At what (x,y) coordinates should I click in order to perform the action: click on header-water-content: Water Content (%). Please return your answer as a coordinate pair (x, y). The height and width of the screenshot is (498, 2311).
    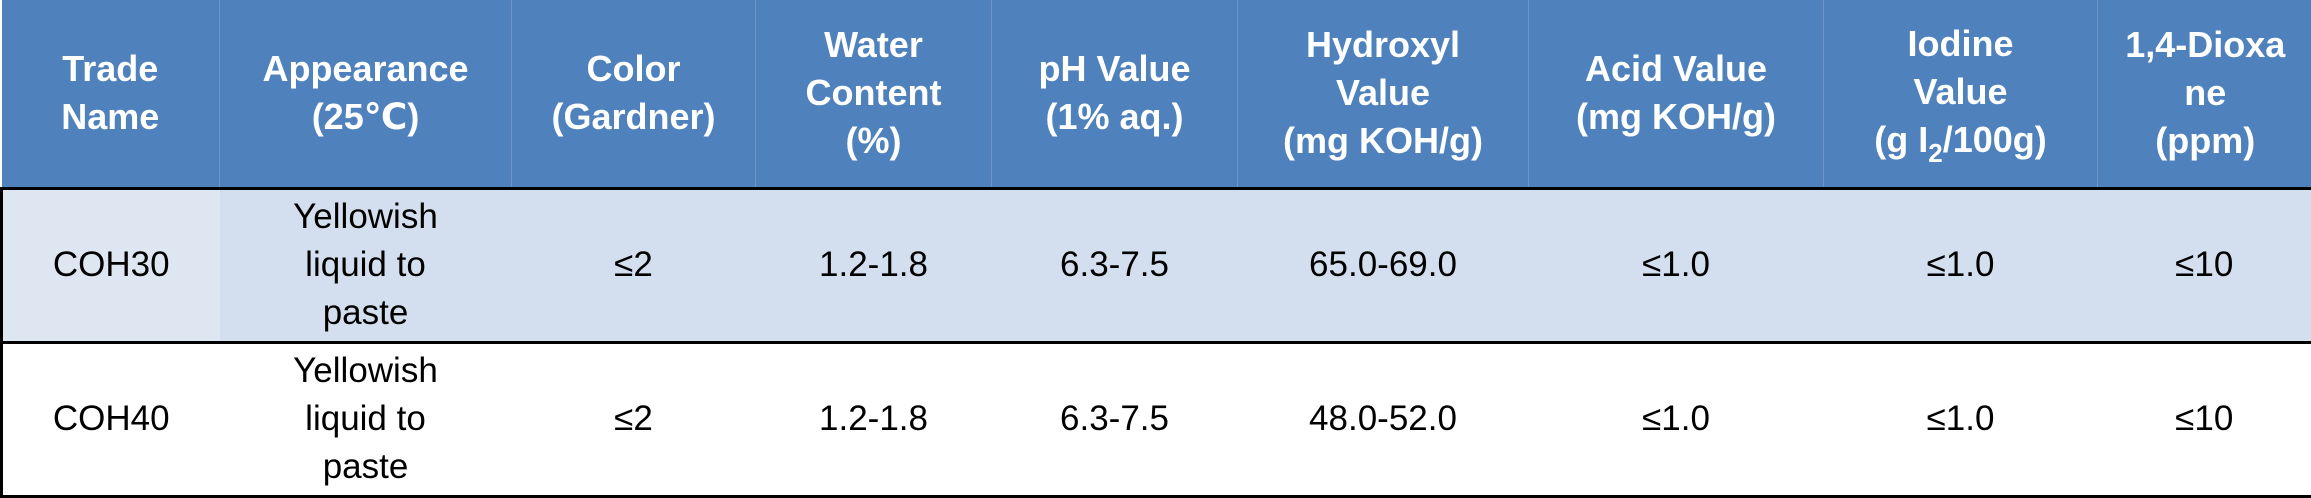
    Looking at the image, I should click on (874, 94).